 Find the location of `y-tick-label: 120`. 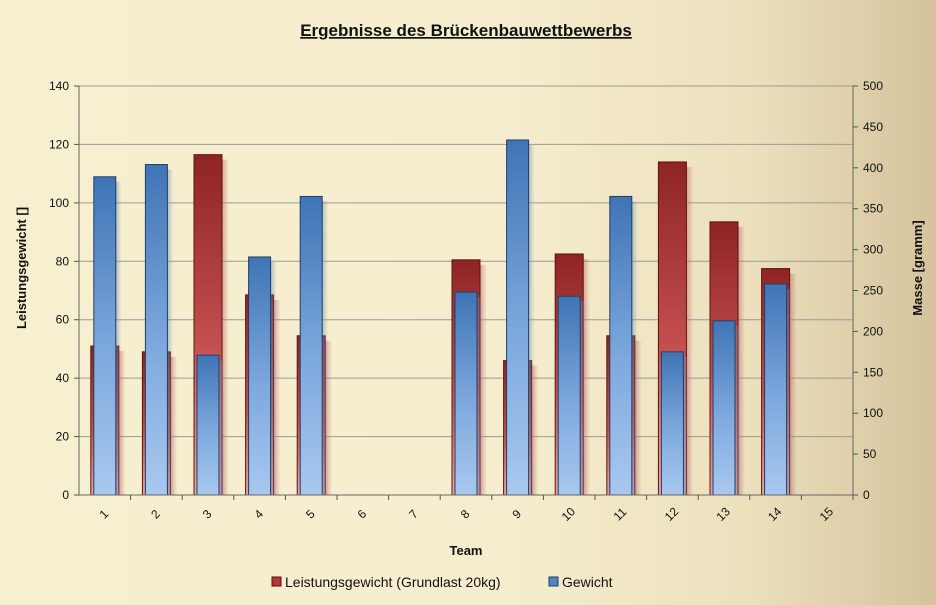

y-tick-label: 120 is located at coordinates (59, 144).